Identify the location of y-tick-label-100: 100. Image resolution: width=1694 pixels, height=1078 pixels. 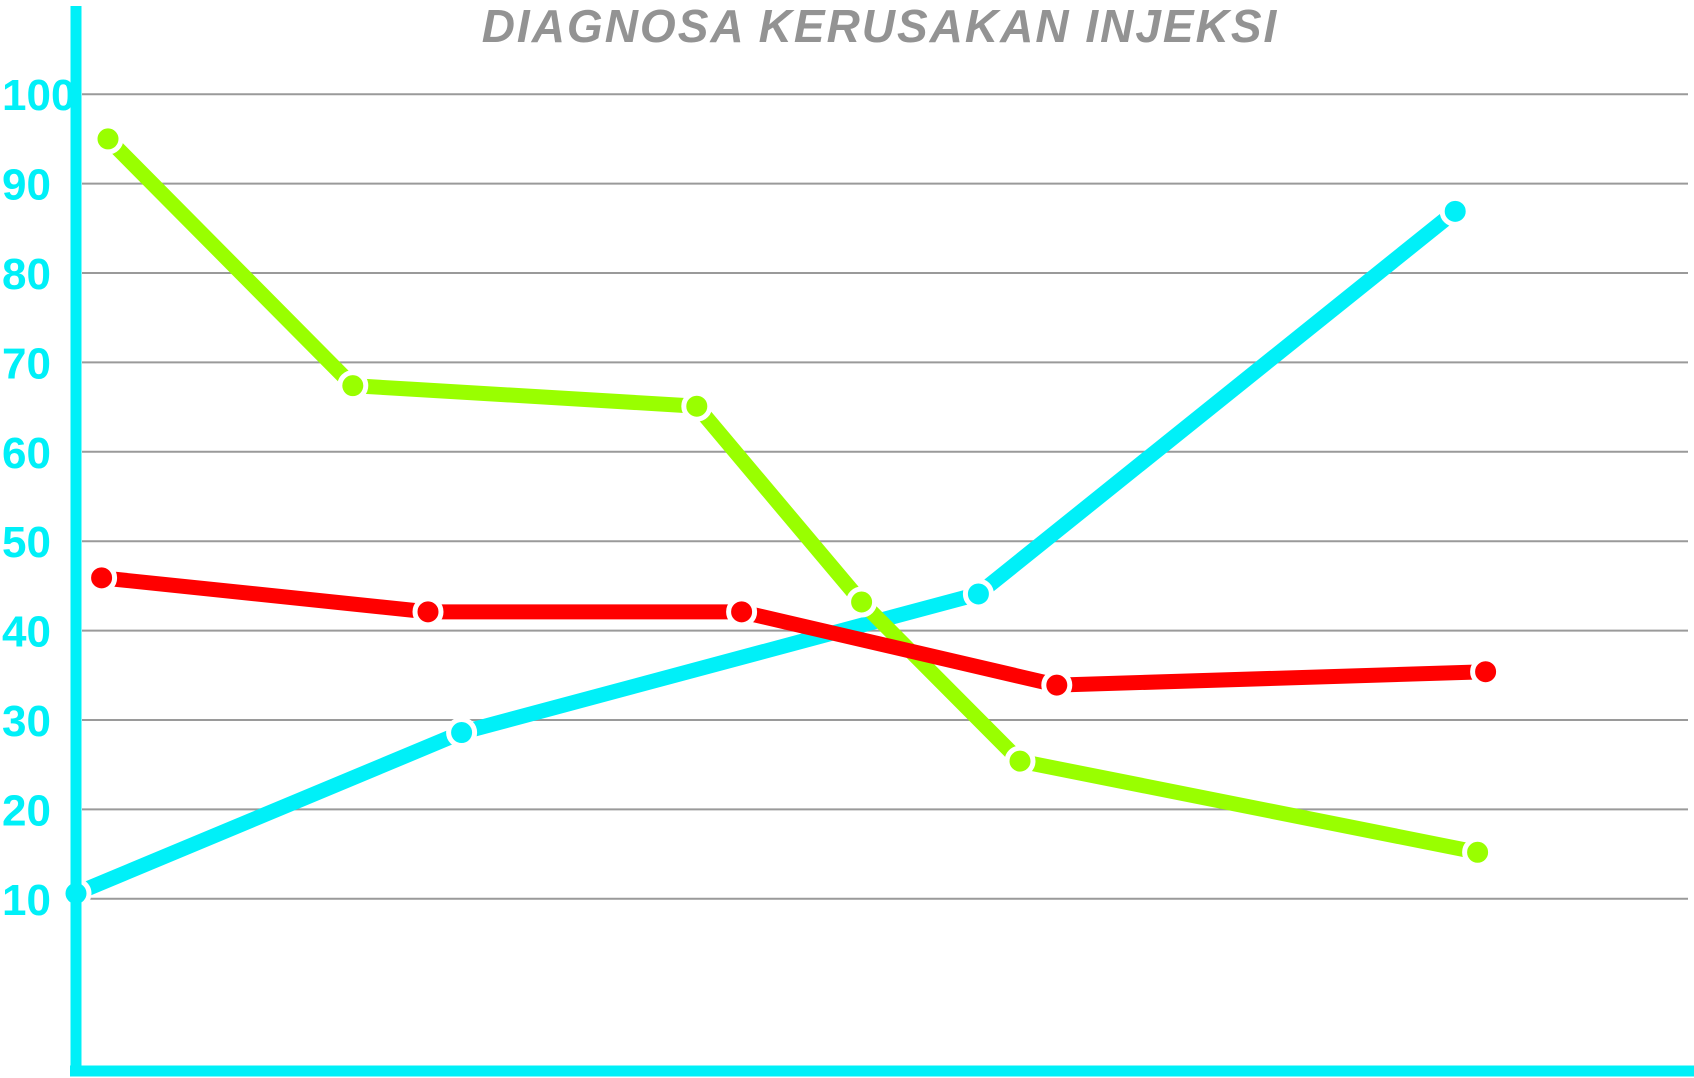
(38, 95).